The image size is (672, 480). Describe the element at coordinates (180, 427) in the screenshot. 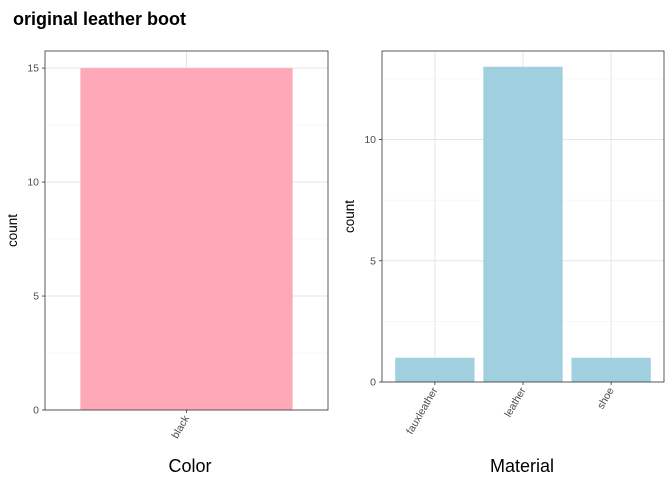

I see `x-tick-label: black` at that location.